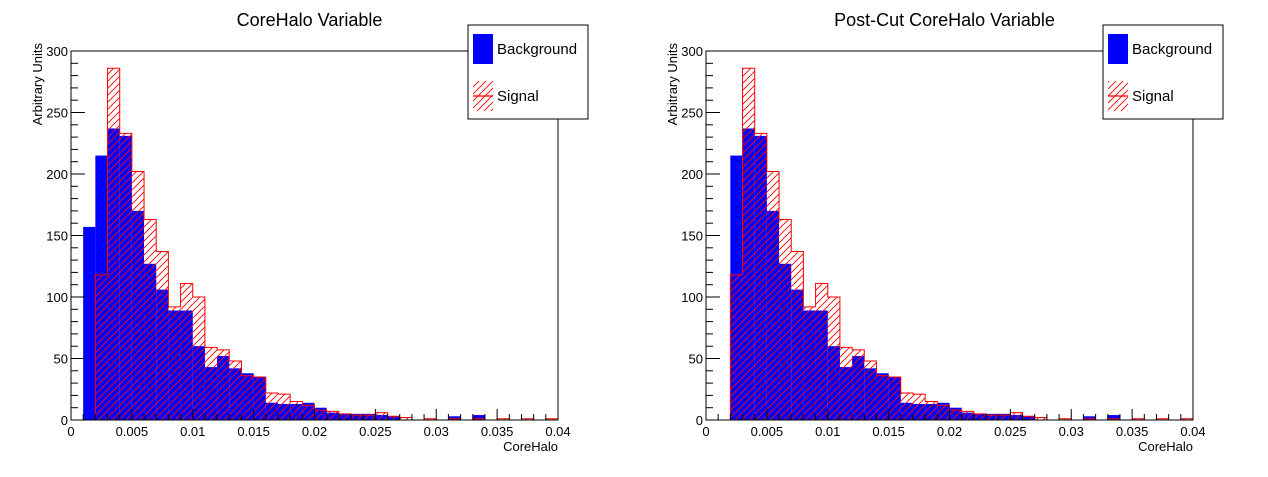 The image size is (1268, 477). I want to click on x-tick-label: 0.03, so click(436, 431).